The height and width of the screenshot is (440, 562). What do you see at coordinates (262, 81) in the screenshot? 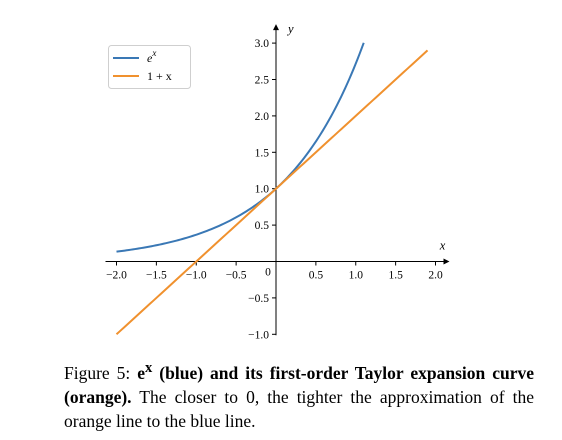
I see `y-tick-label: 2.5` at bounding box center [262, 81].